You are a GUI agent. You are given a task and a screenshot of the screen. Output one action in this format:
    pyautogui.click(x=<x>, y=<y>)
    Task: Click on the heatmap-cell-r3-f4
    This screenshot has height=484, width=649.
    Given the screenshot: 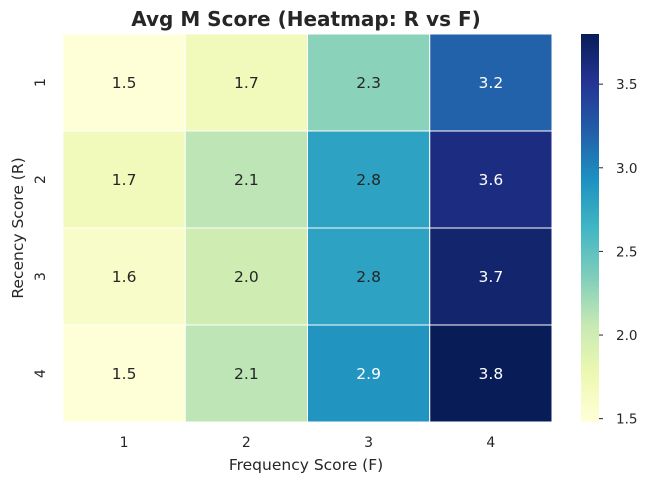 What is the action you would take?
    pyautogui.click(x=491, y=276)
    